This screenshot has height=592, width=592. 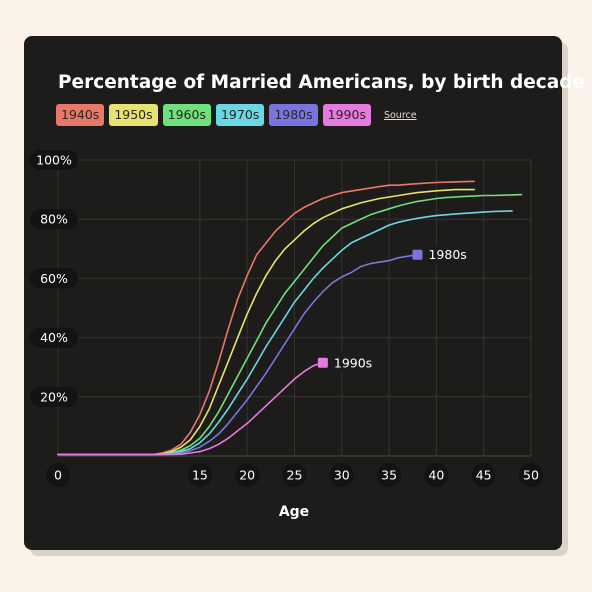 I want to click on x-tick-label: 35, so click(x=389, y=475).